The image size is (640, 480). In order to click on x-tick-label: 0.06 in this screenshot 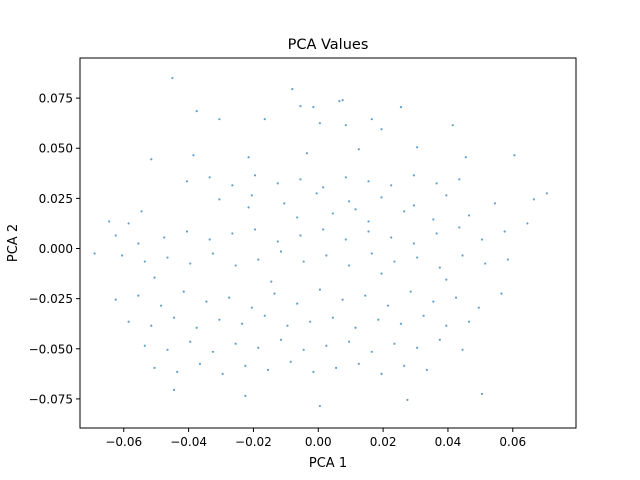, I will do `click(512, 442)`.